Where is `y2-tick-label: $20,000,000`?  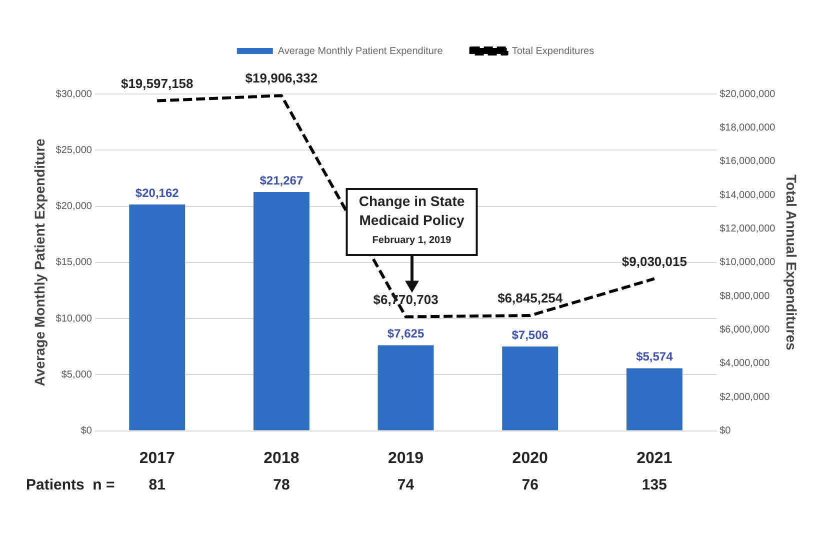 y2-tick-label: $20,000,000 is located at coordinates (748, 94).